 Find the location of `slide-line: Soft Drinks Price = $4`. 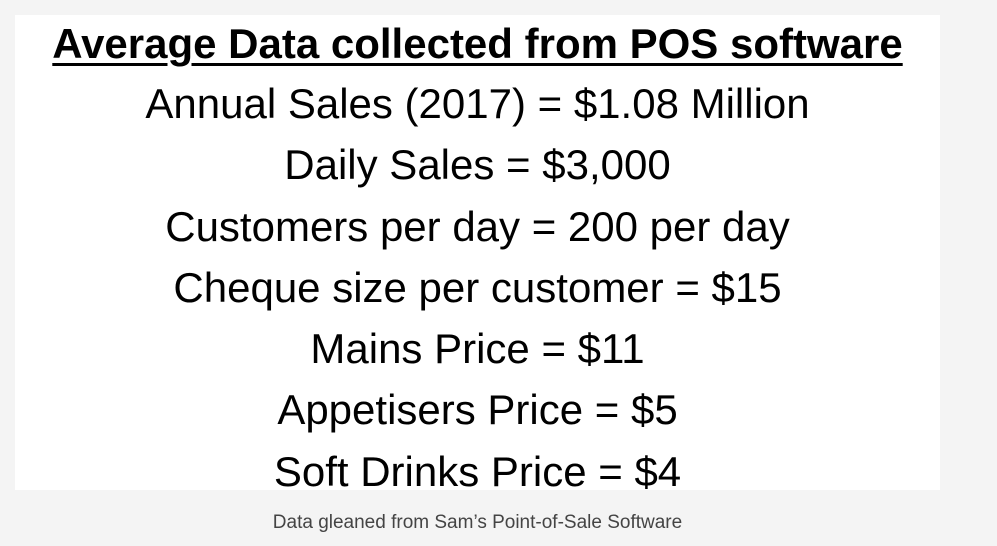

slide-line: Soft Drinks Price = $4 is located at coordinates (477, 471).